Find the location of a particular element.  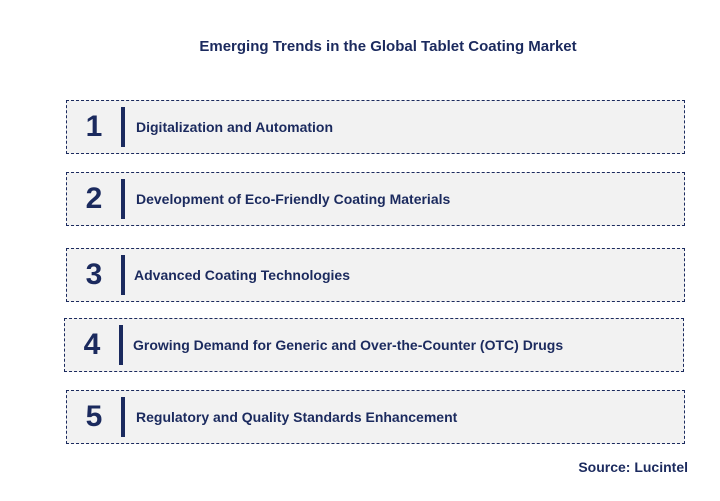

trend-number: 3 is located at coordinates (94, 274).